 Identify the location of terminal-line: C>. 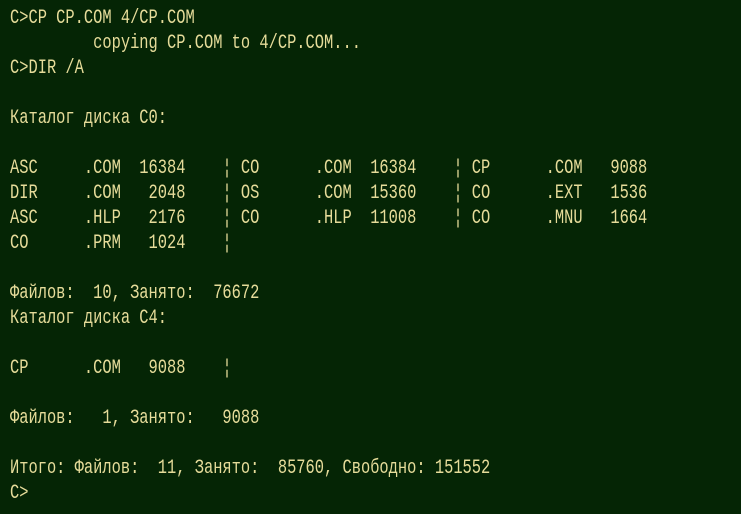
(19, 493).